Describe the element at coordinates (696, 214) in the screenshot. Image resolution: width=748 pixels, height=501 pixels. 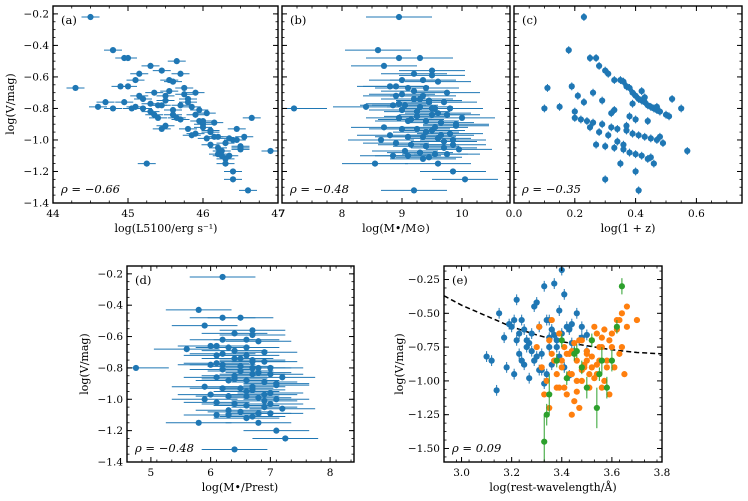
I see `x-tick-label: 0.6` at that location.